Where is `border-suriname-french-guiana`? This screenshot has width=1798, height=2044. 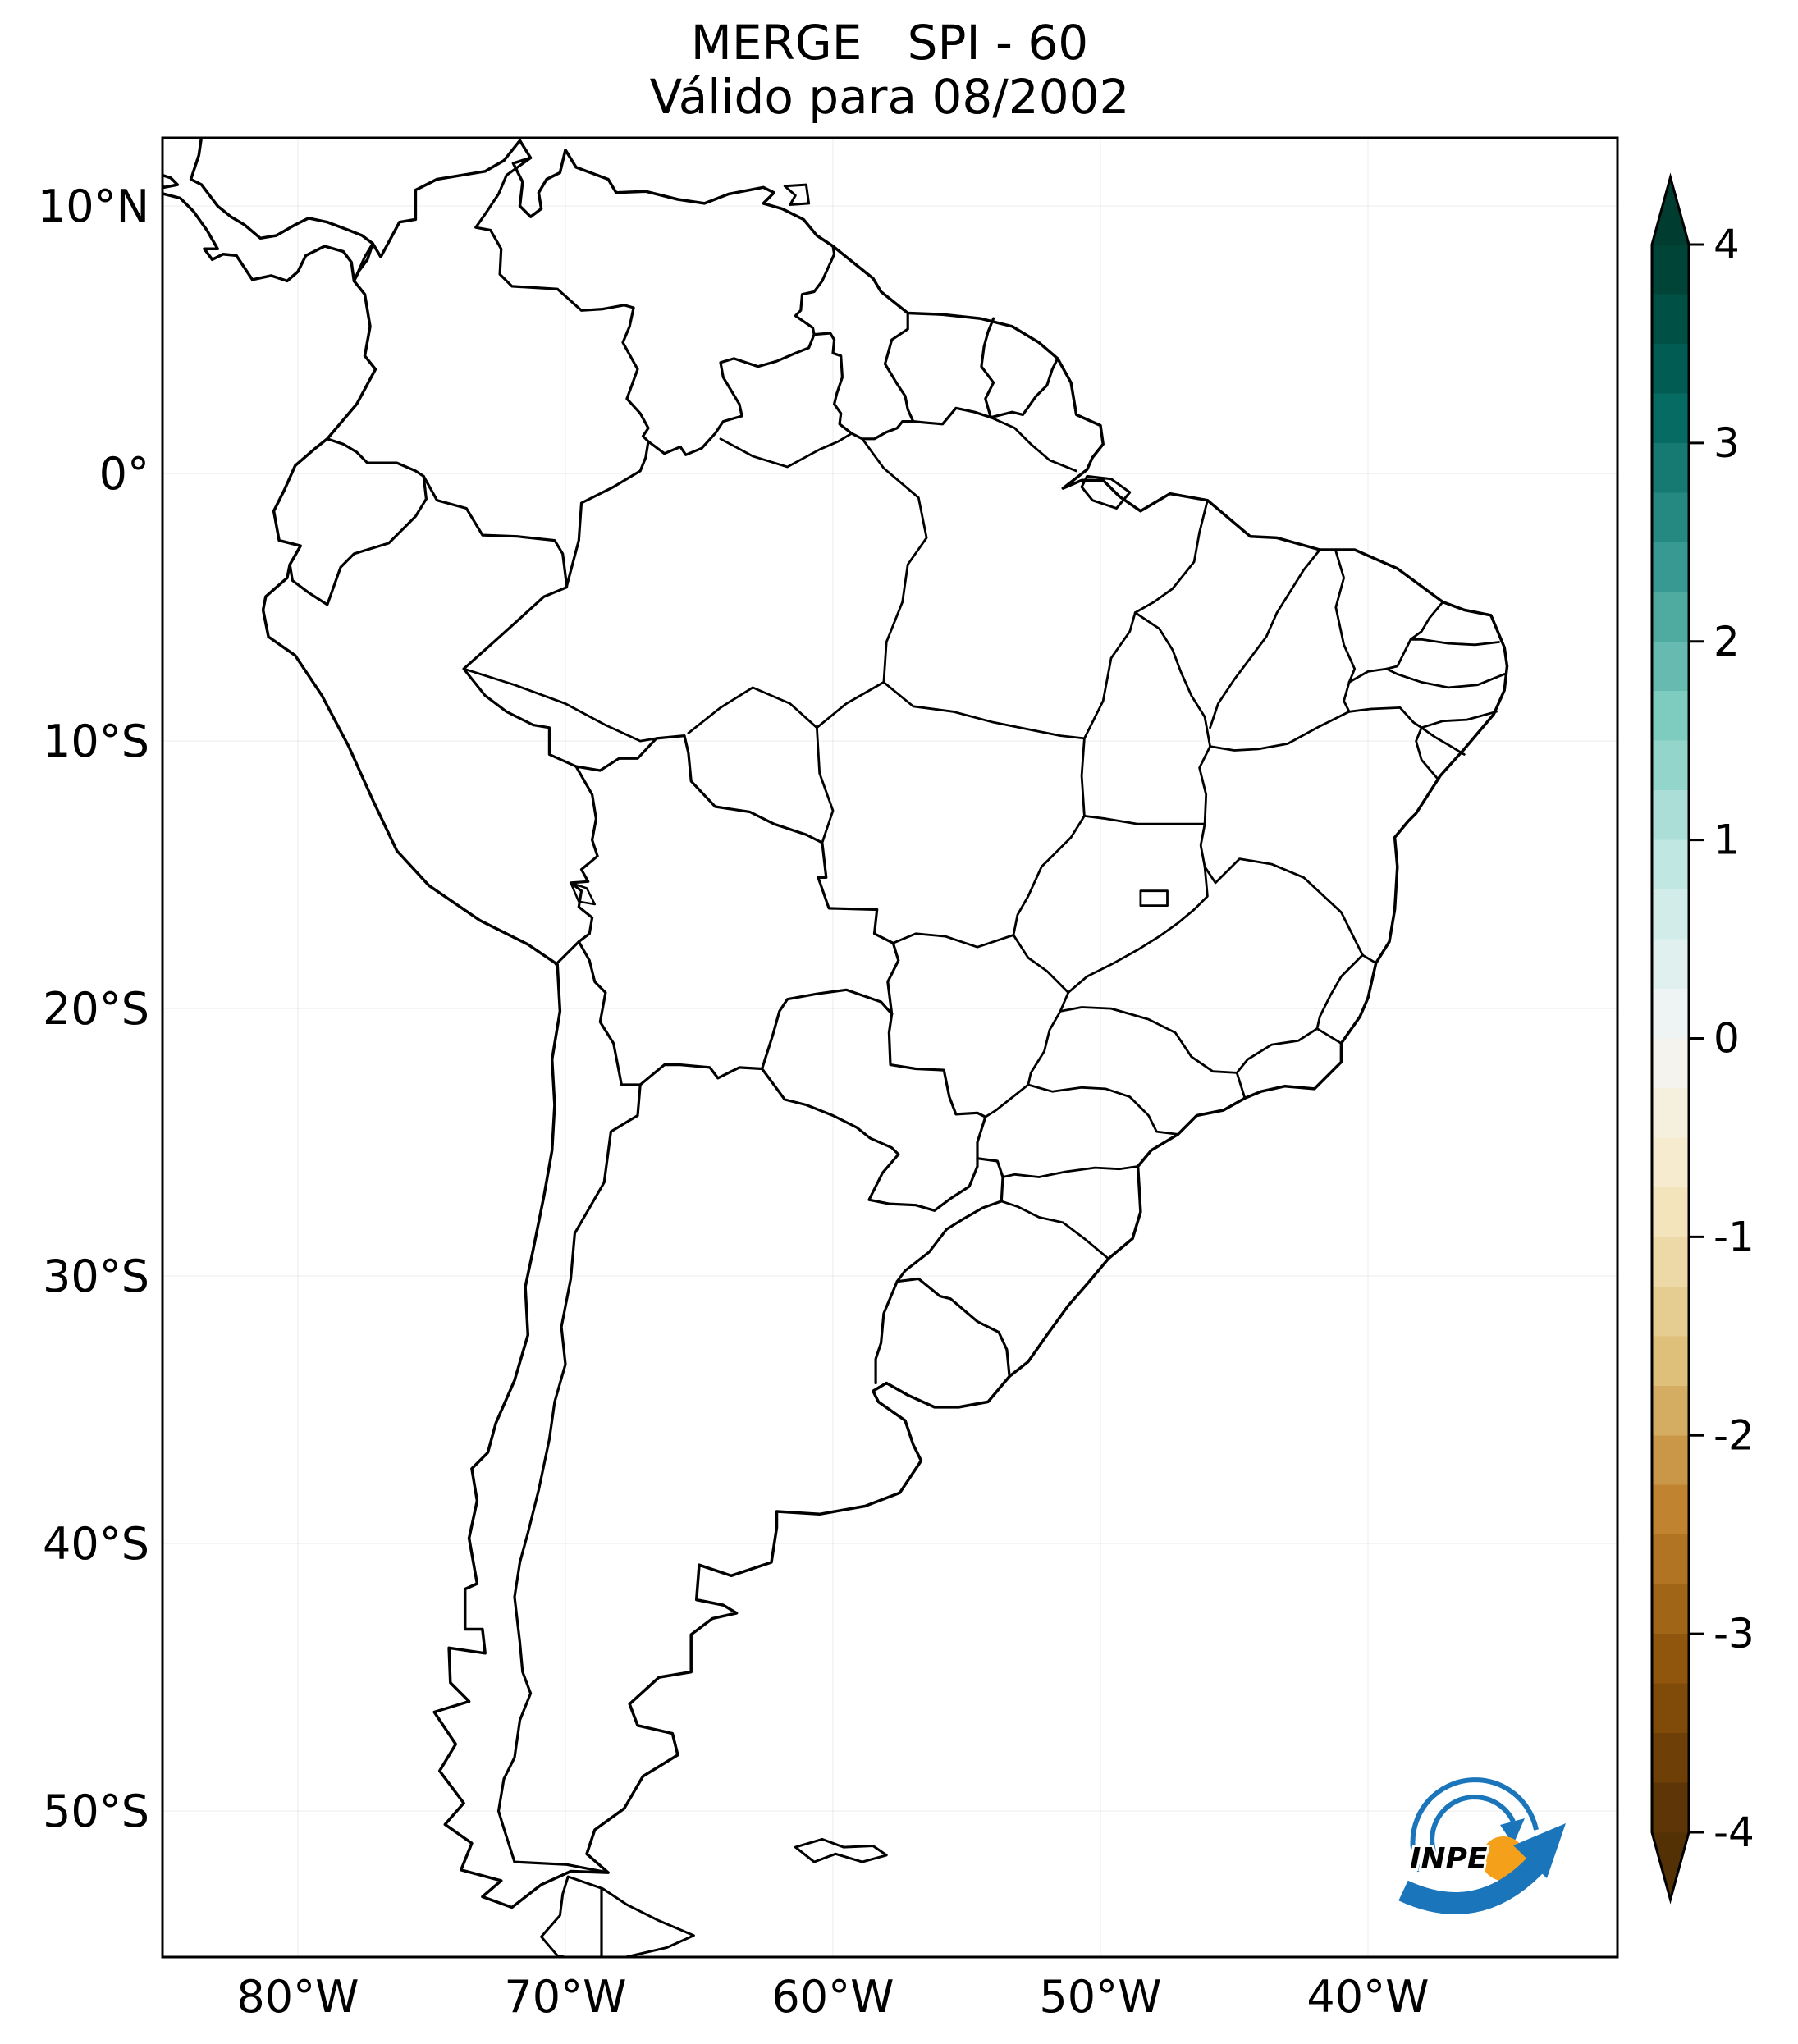
border-suriname-french-guiana is located at coordinates (987, 368).